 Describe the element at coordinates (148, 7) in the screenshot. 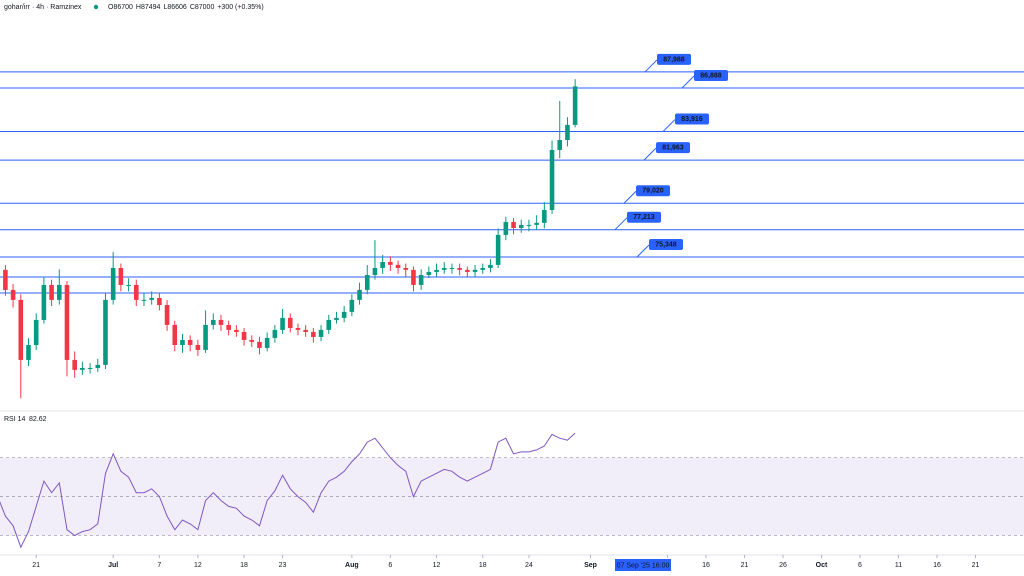

I see `ohlc-value: H87494` at that location.